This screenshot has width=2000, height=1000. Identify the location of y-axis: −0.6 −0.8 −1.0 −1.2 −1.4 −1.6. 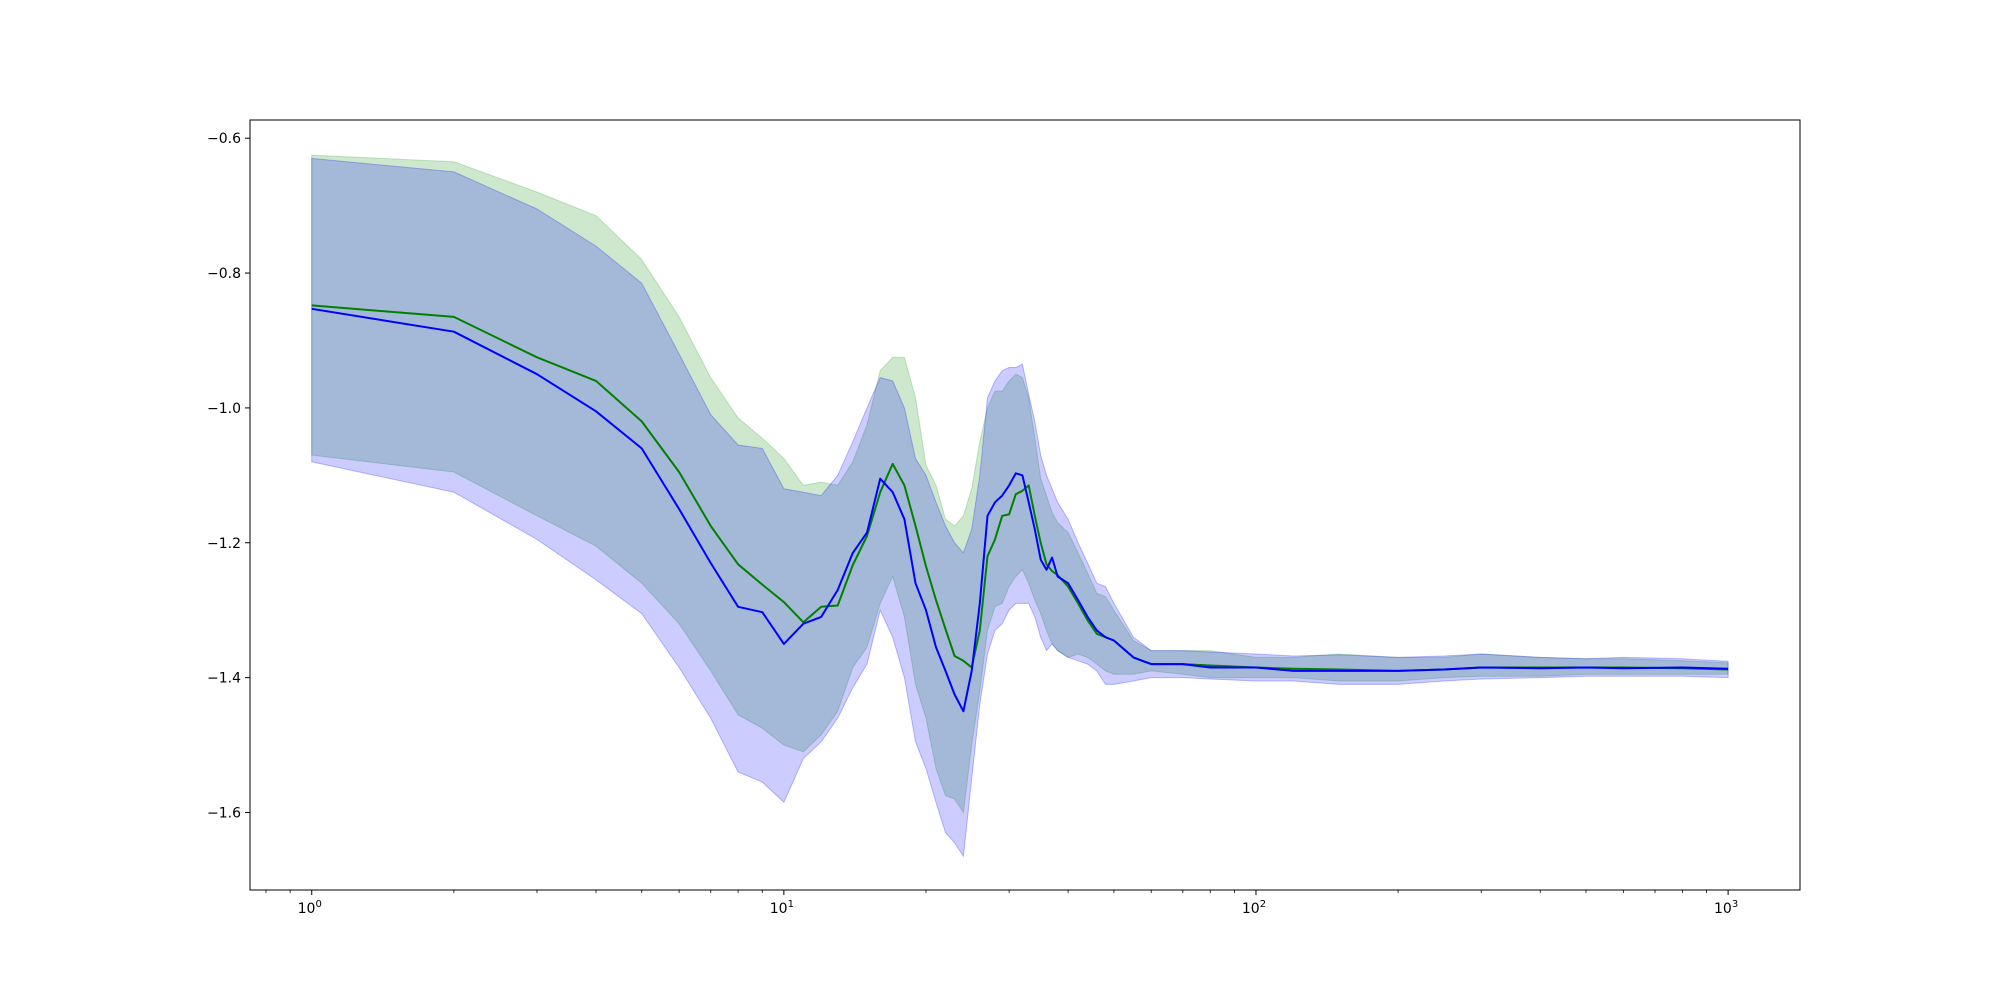
(228, 476).